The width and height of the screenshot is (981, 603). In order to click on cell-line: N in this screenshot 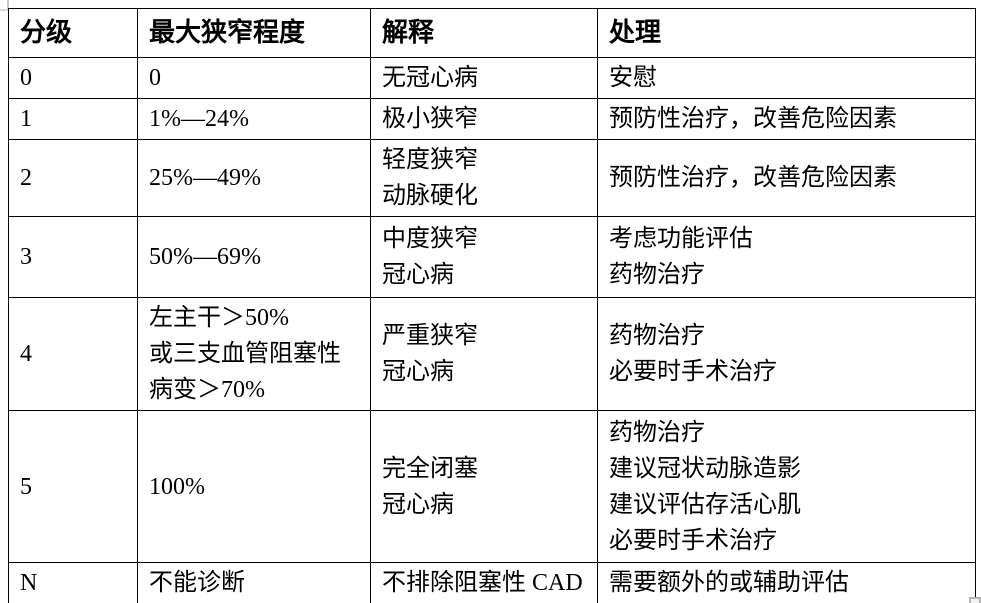, I will do `click(29, 583)`.